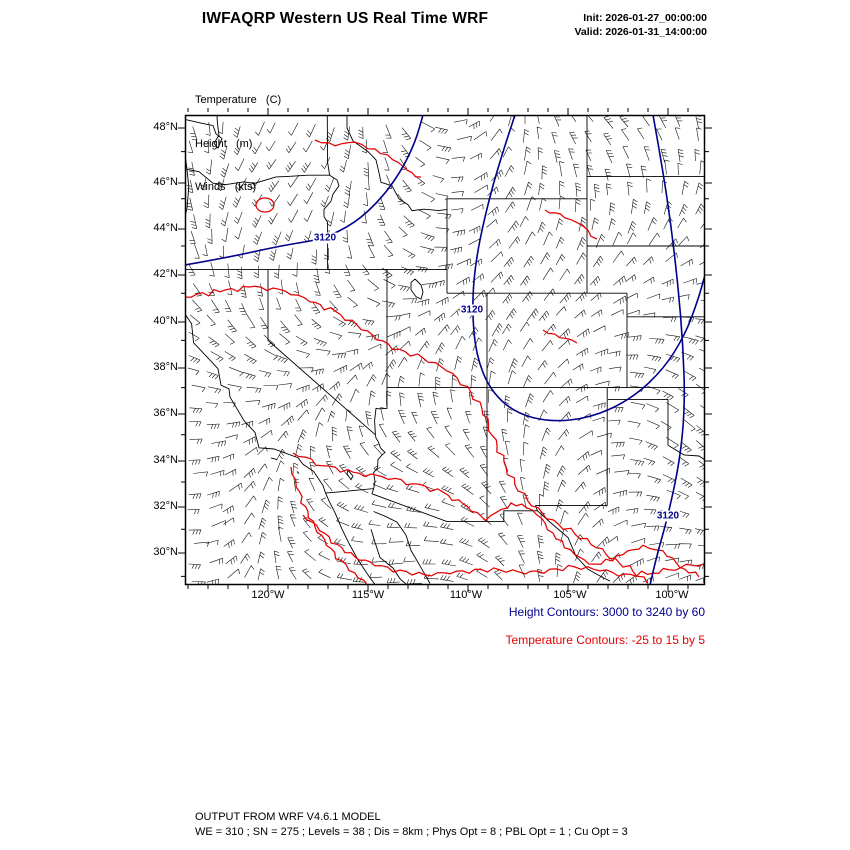  Describe the element at coordinates (165, 274) in the screenshot. I see `y-axis-tick-label: 42°N` at that location.